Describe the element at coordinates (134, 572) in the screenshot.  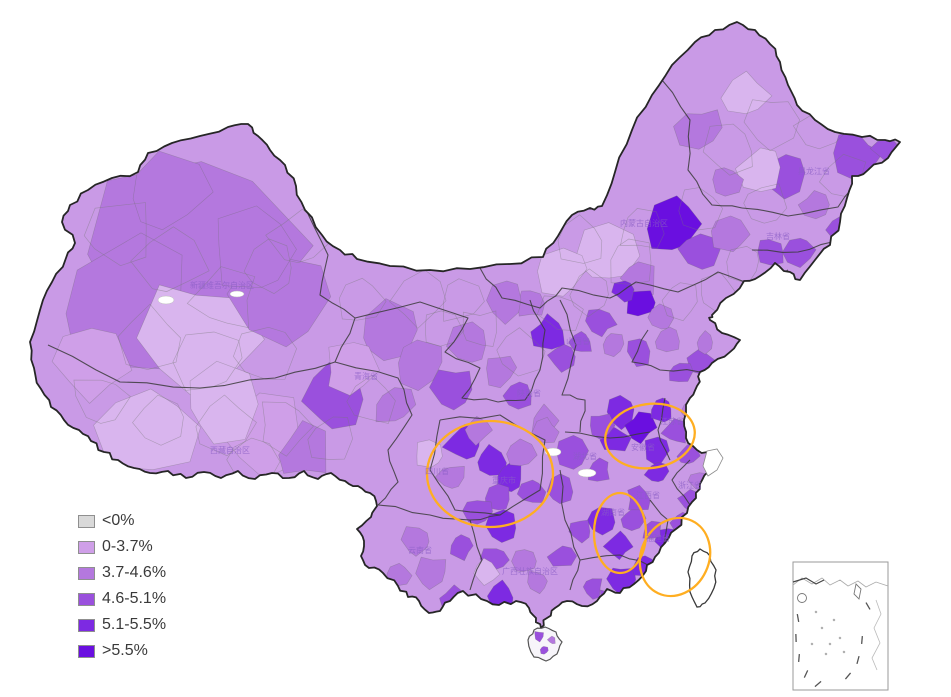
I see `legend-label: 3.7-4.6%` at that location.